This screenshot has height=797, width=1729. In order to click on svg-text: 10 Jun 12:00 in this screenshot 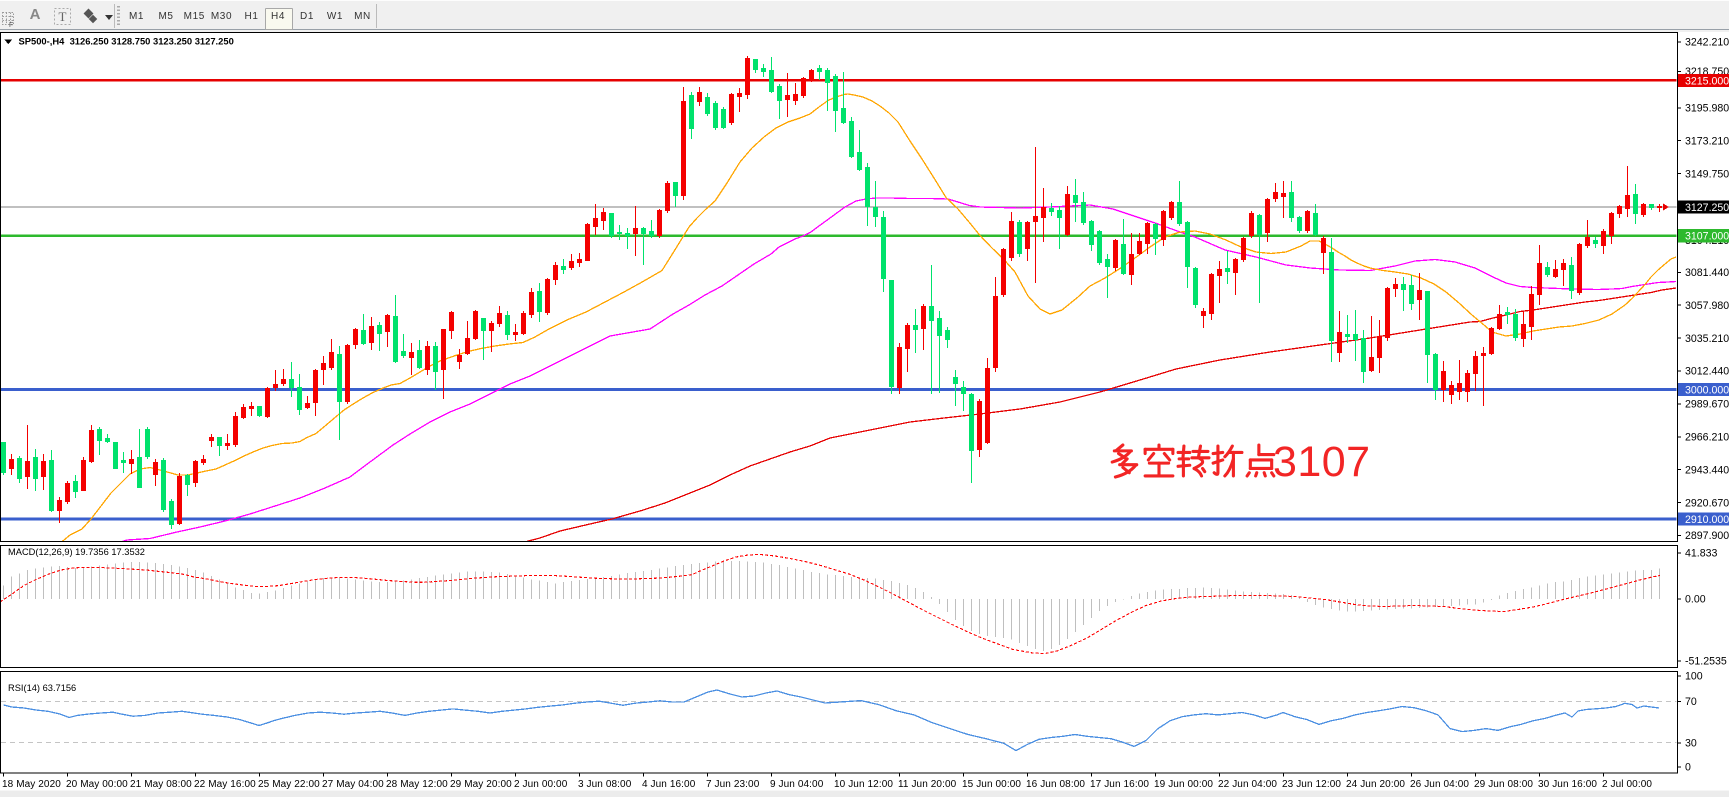, I will do `click(863, 784)`.